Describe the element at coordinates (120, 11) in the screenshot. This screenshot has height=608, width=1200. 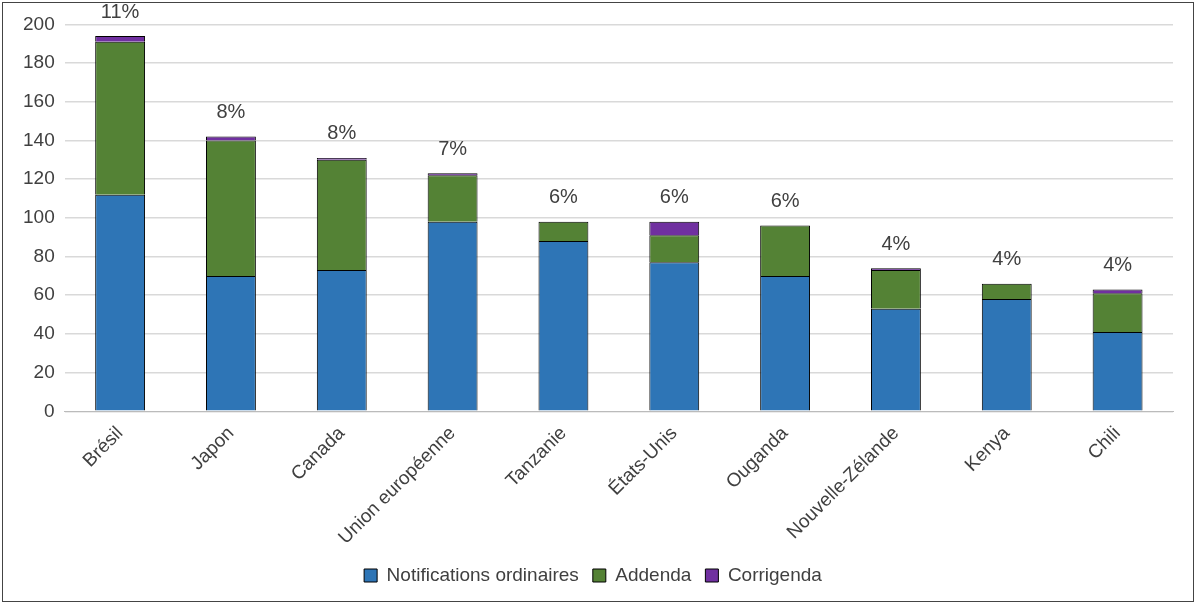
I see `annotation: 11%` at that location.